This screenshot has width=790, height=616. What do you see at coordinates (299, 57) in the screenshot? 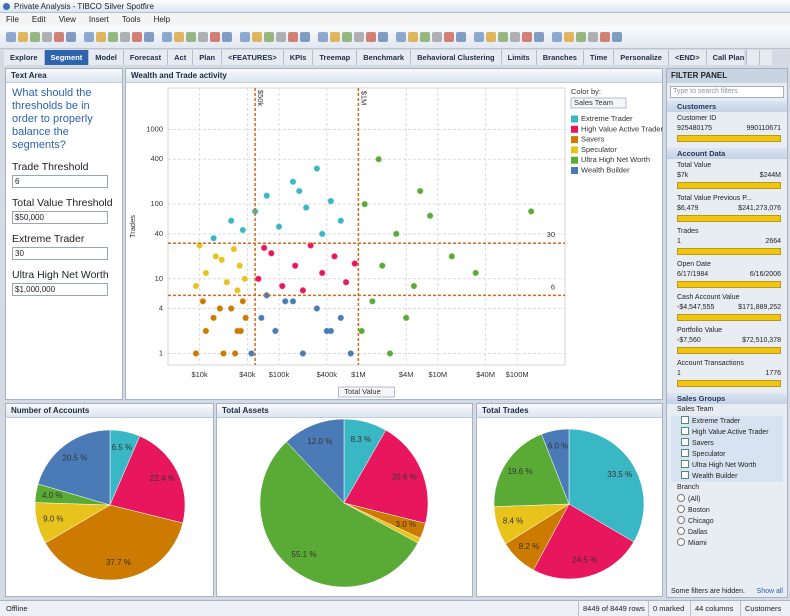
I see `tab: KPIs` at bounding box center [299, 57].